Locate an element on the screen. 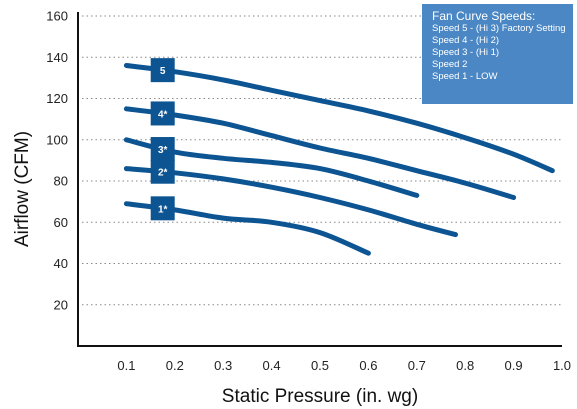 The width and height of the screenshot is (577, 409). series-tag-label-speed-5: 5 is located at coordinates (163, 71).